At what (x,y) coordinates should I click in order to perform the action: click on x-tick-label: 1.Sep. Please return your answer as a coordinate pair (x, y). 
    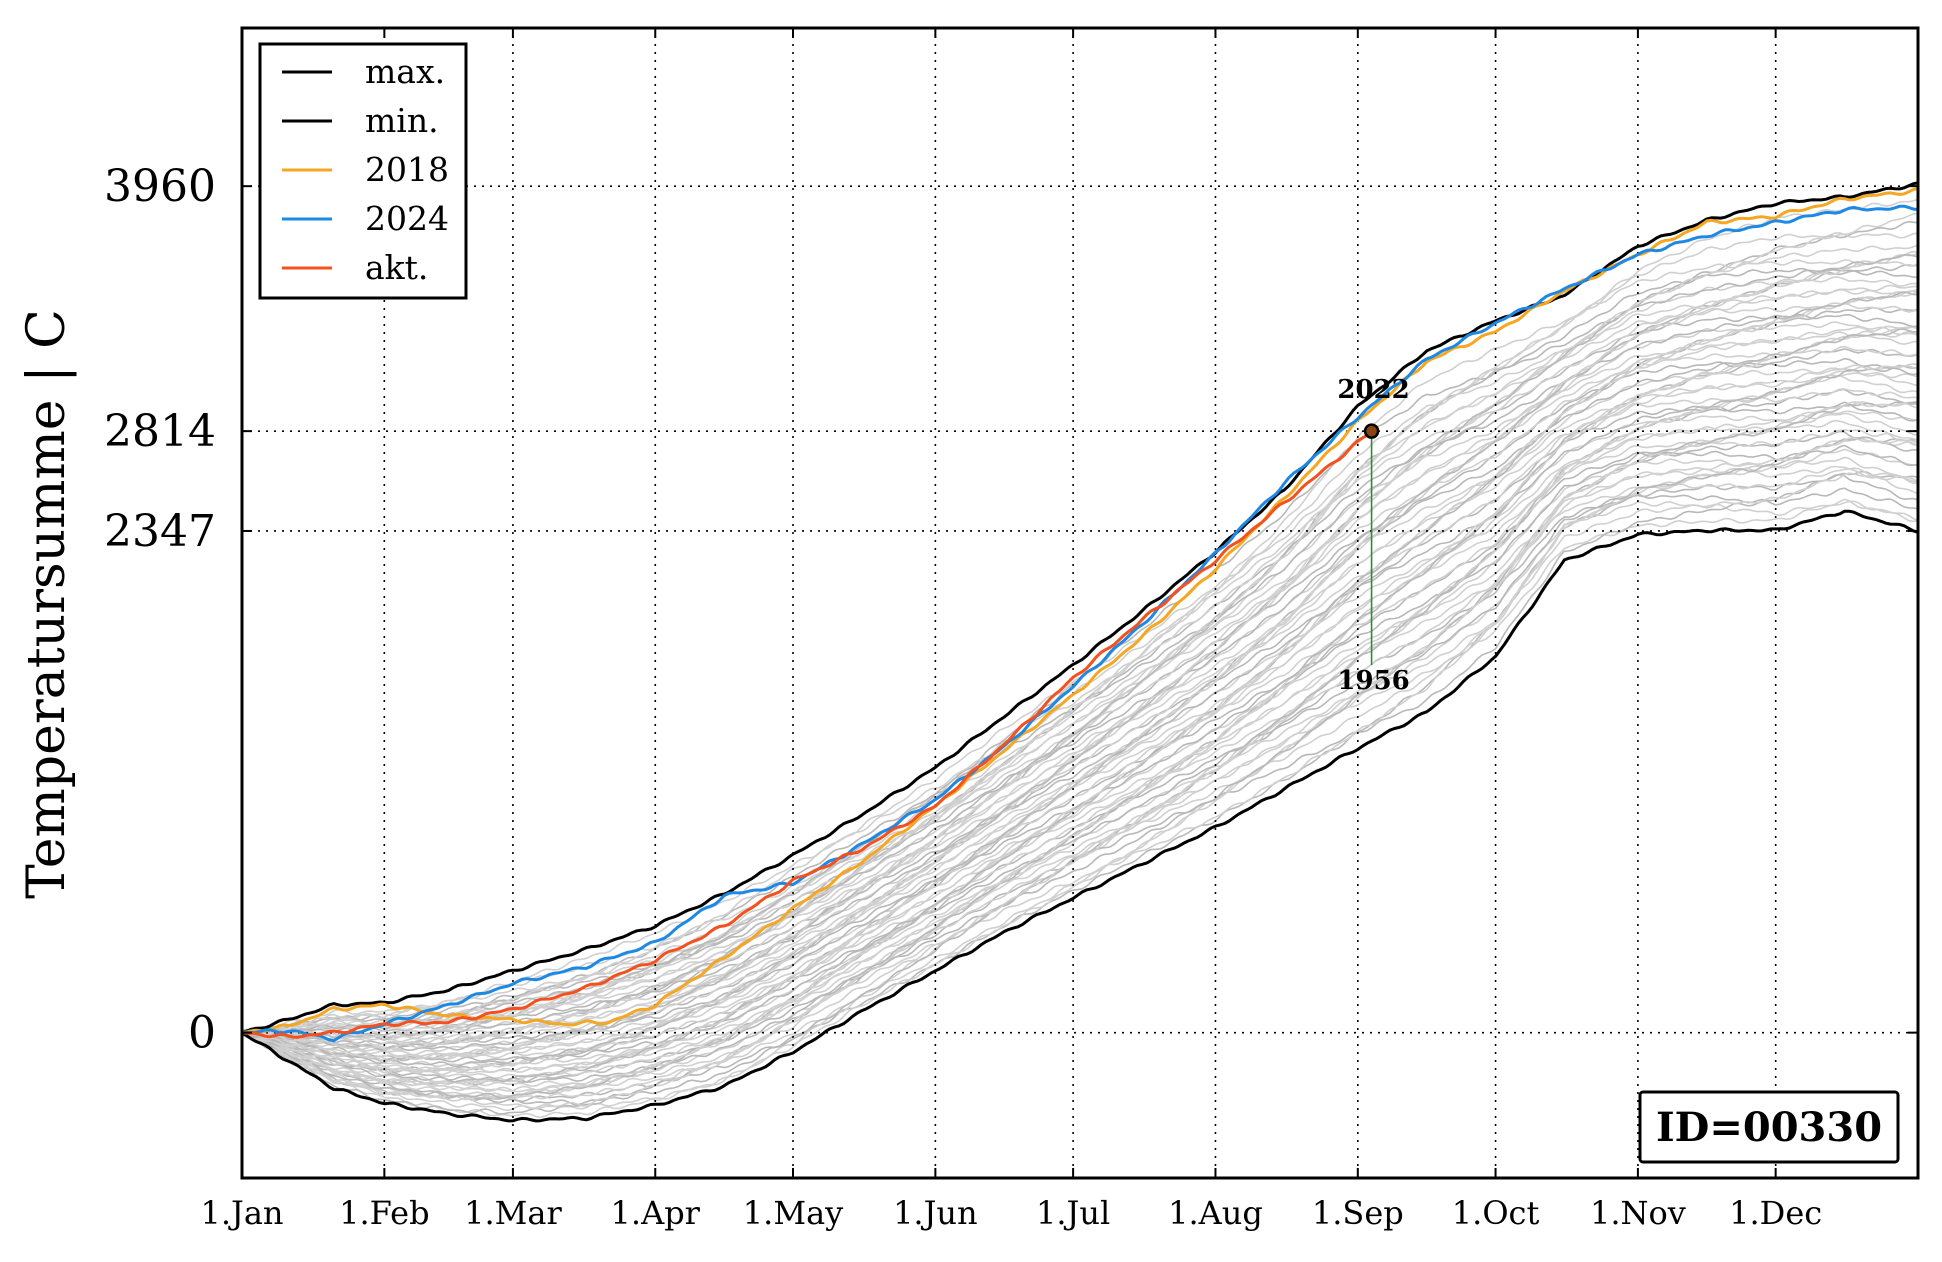
    Looking at the image, I should click on (1358, 1213).